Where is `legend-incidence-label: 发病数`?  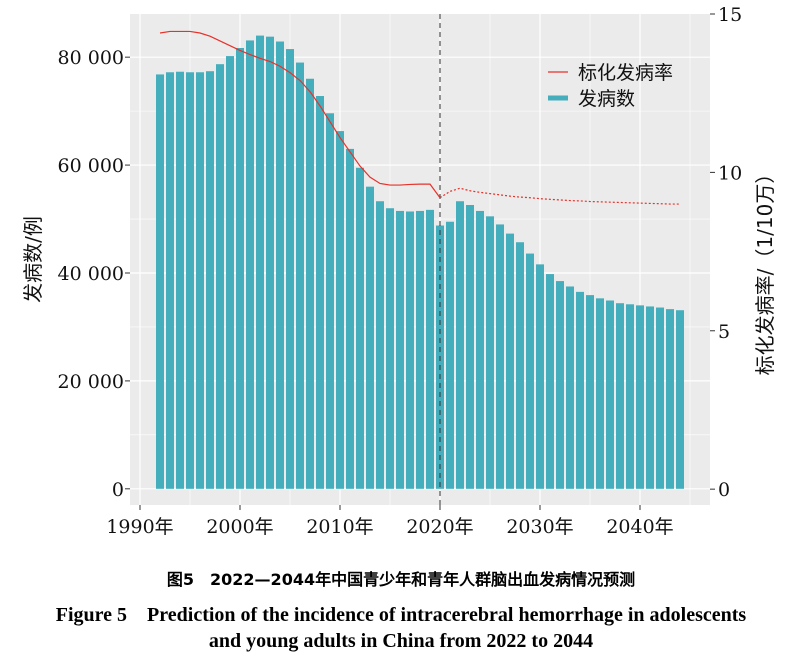 legend-incidence-label: 发病数 is located at coordinates (606, 99).